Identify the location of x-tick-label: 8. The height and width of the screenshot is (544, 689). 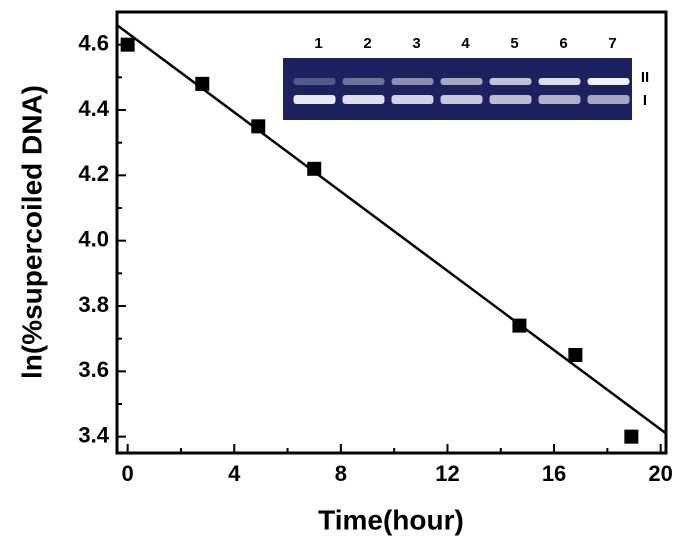
(341, 473).